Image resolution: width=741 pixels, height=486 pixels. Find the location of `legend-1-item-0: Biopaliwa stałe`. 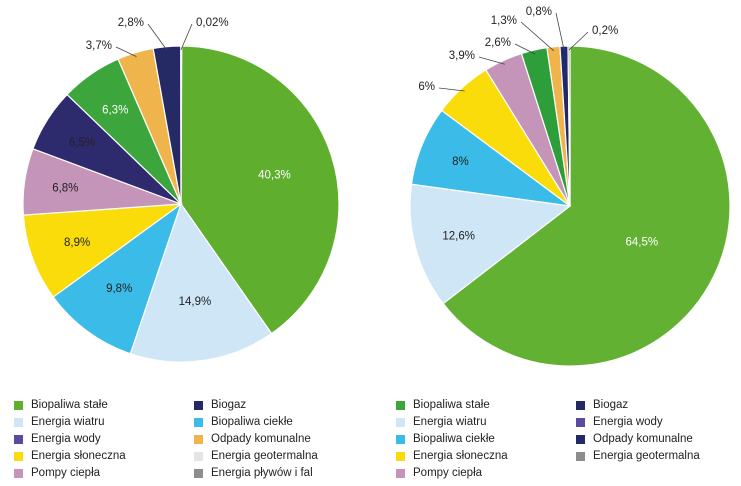

legend-1-item-0: Biopaliwa stałe is located at coordinates (443, 405).